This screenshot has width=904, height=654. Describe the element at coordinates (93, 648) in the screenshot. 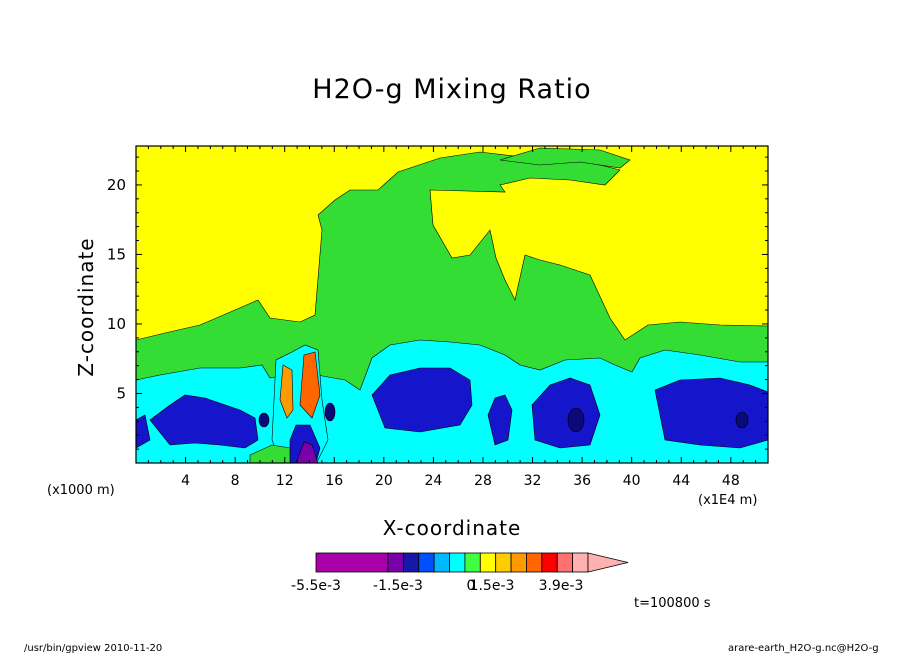

I see `footer-left: /usr/bin/gpview 2010-11-20` at that location.